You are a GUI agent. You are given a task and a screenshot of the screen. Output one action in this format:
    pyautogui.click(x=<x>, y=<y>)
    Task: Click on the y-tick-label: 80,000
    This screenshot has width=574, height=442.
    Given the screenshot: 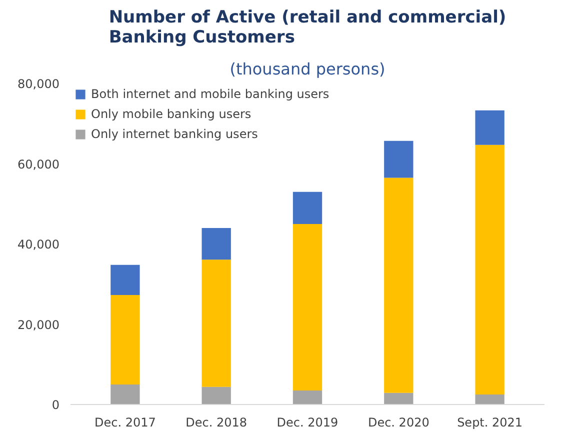 What is the action you would take?
    pyautogui.click(x=39, y=84)
    